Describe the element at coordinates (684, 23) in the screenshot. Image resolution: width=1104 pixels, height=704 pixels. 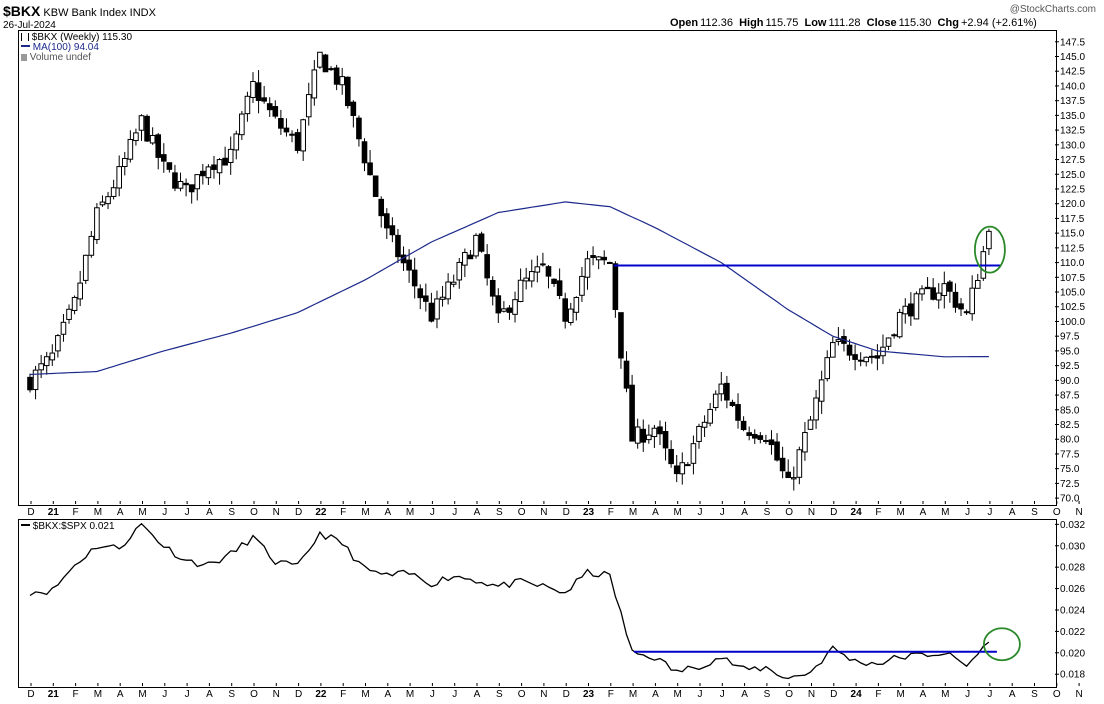
I see `open-label: Open` at that location.